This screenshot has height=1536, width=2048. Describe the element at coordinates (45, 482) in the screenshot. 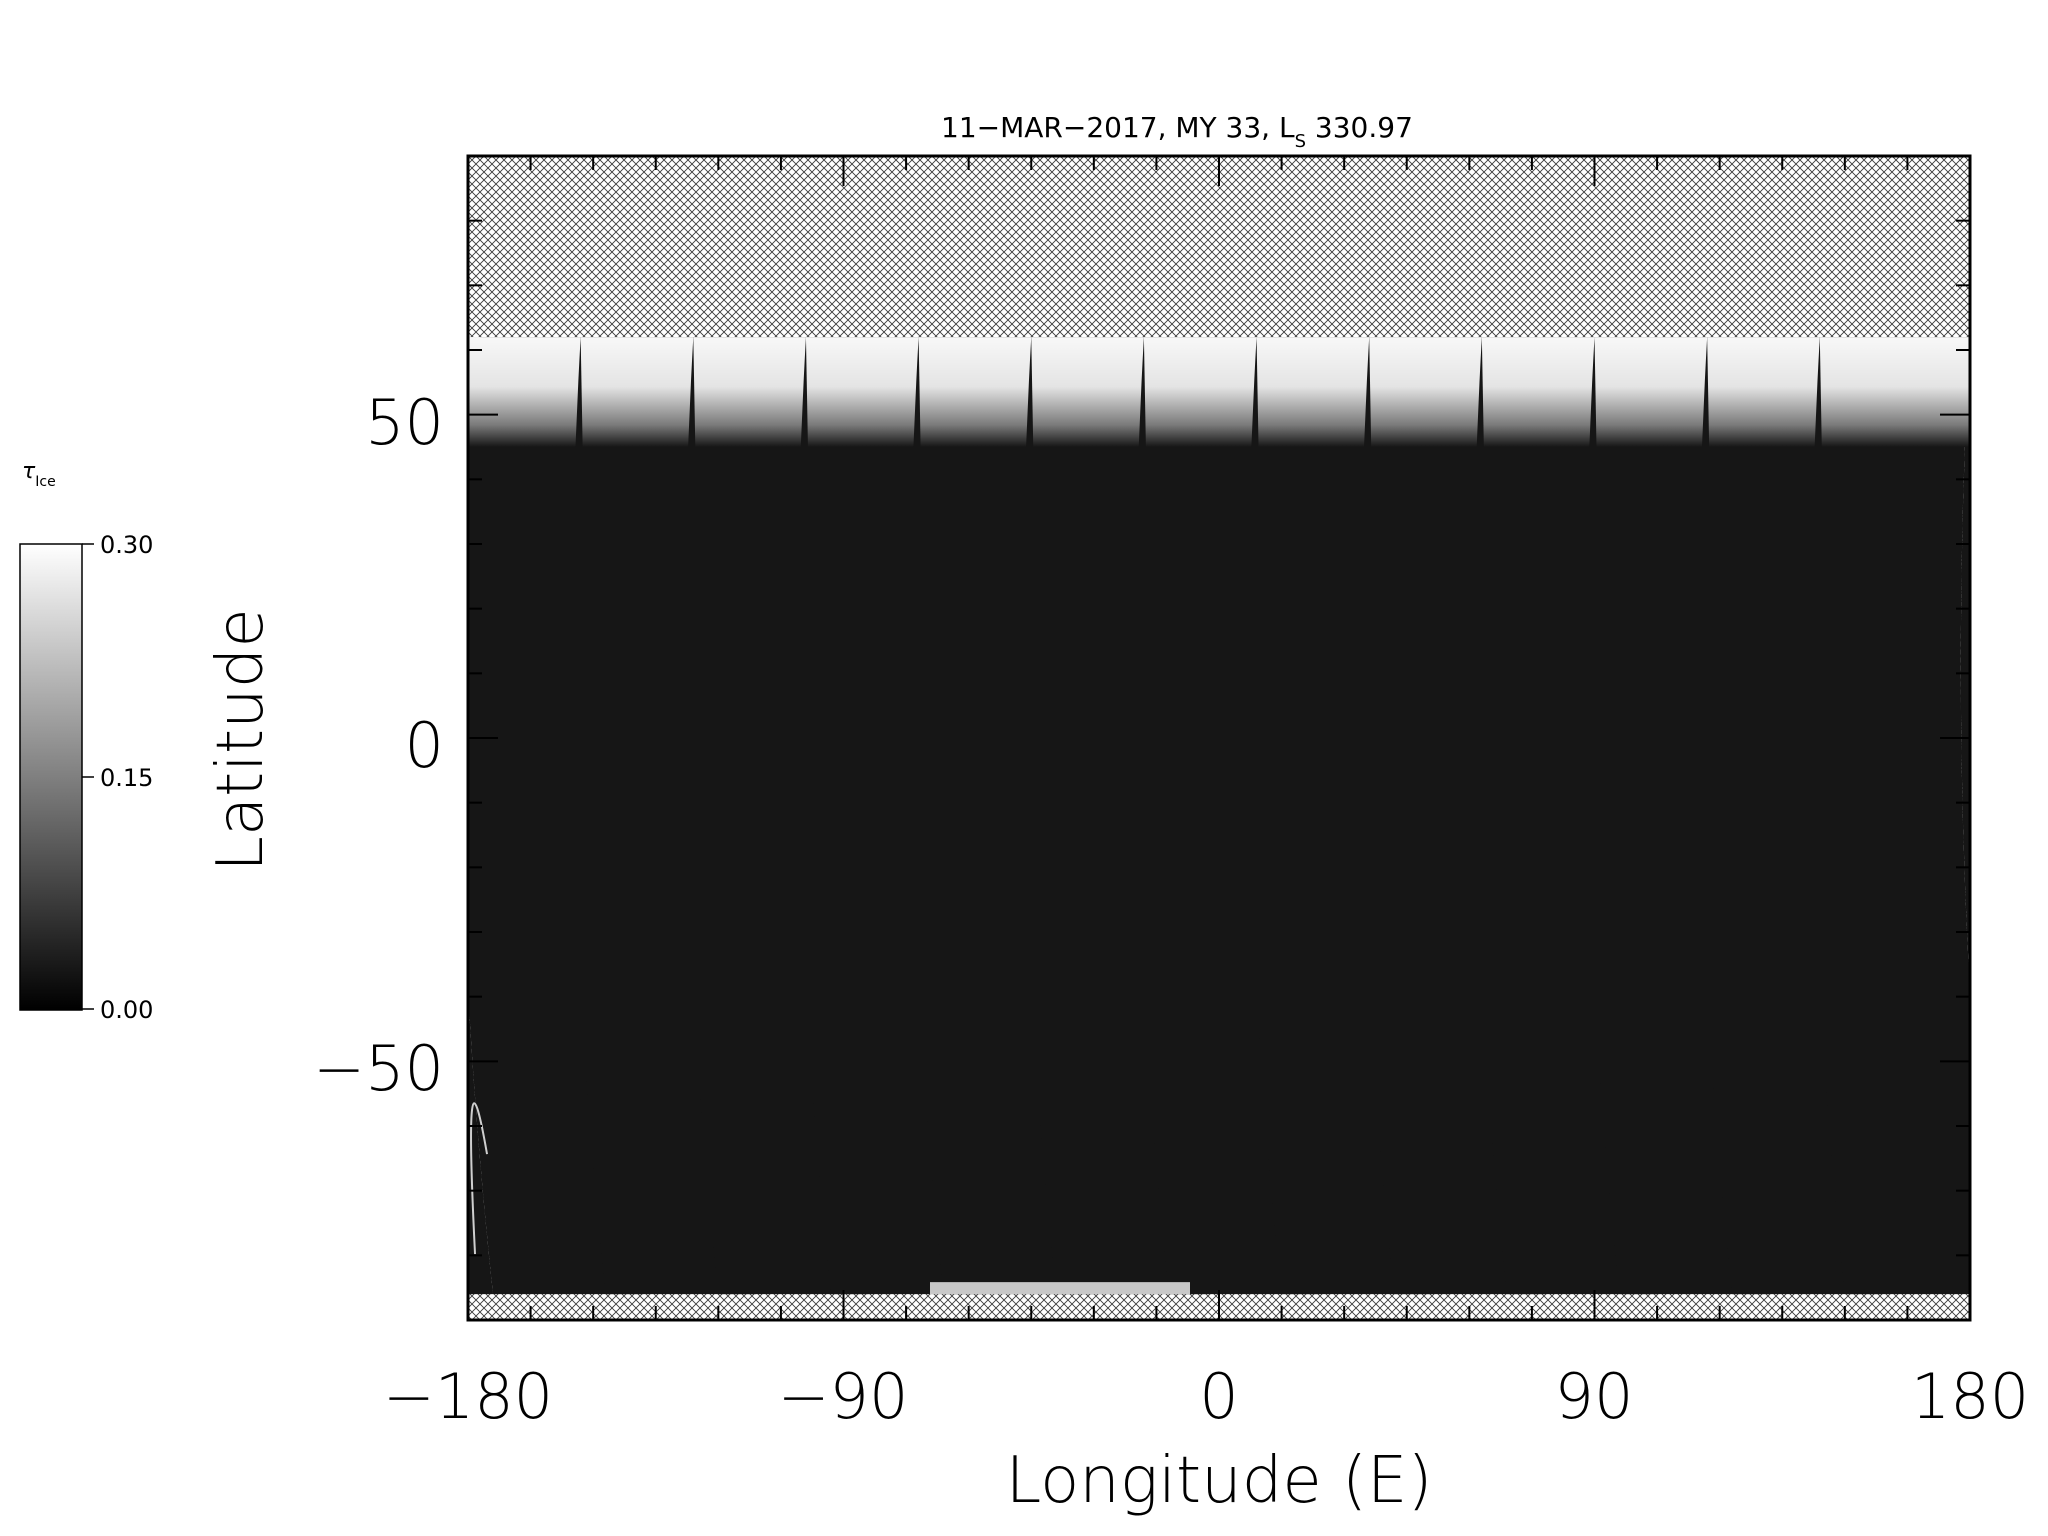

I see `colorbar-title-subscript: Ice` at that location.